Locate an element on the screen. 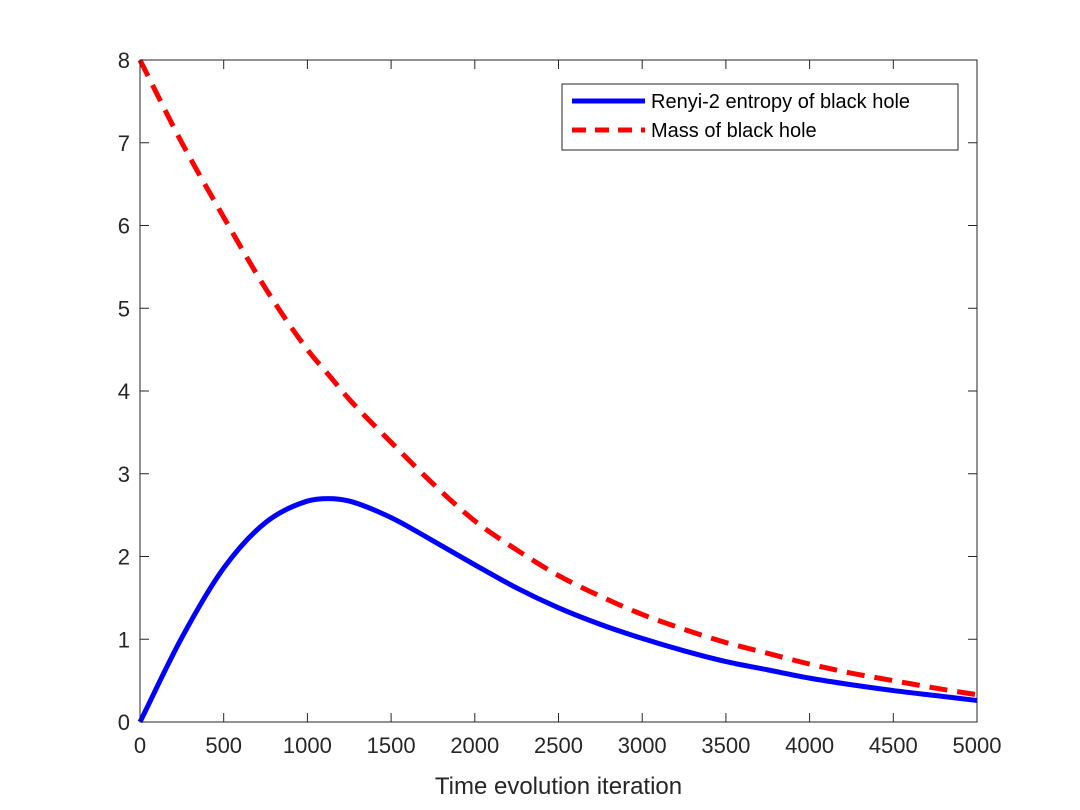  y-tick-label: 2 is located at coordinates (124, 557).